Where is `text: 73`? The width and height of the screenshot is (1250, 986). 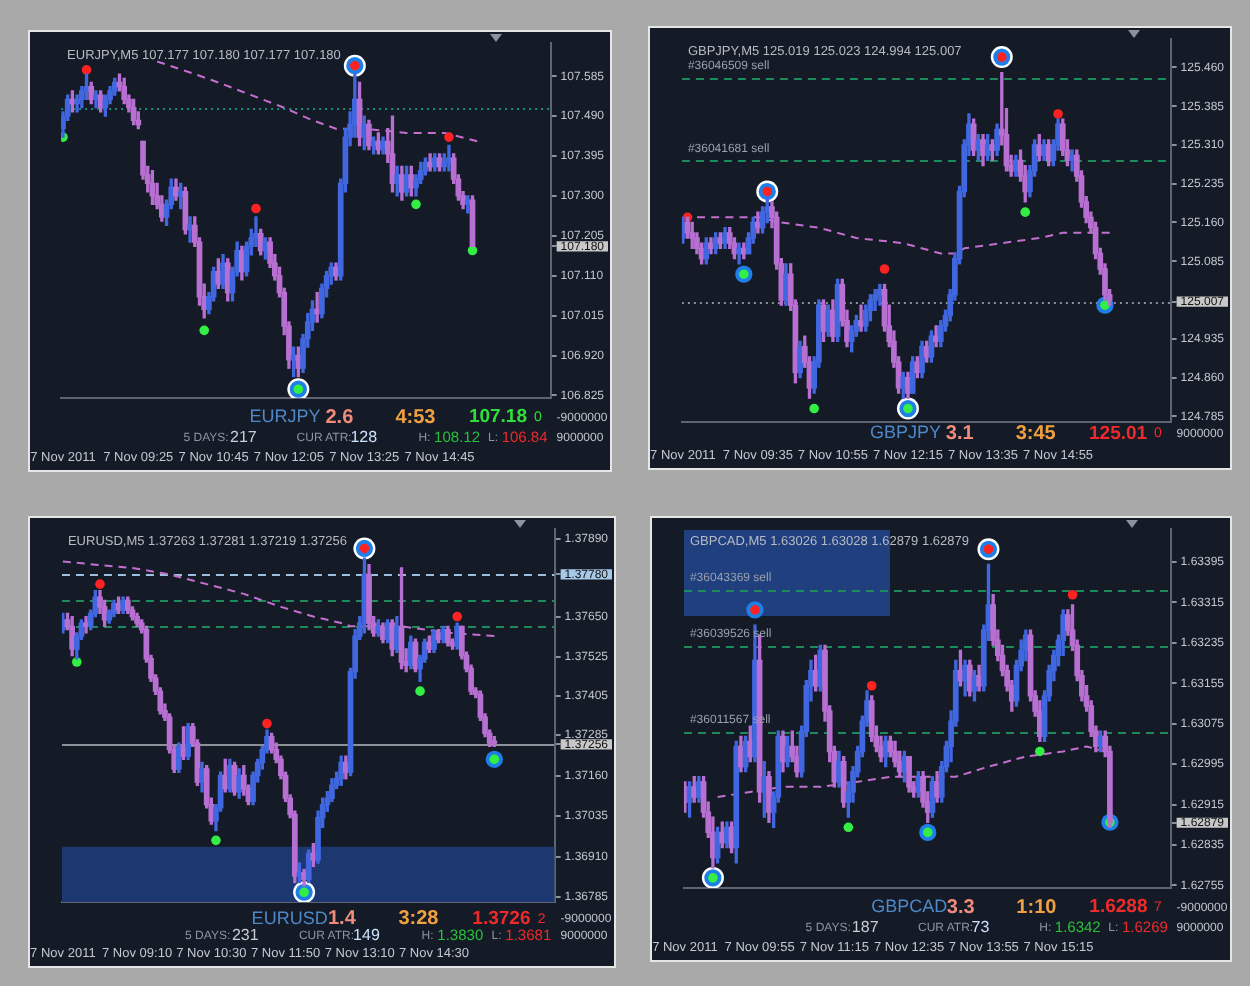
text: 73 is located at coordinates (981, 927).